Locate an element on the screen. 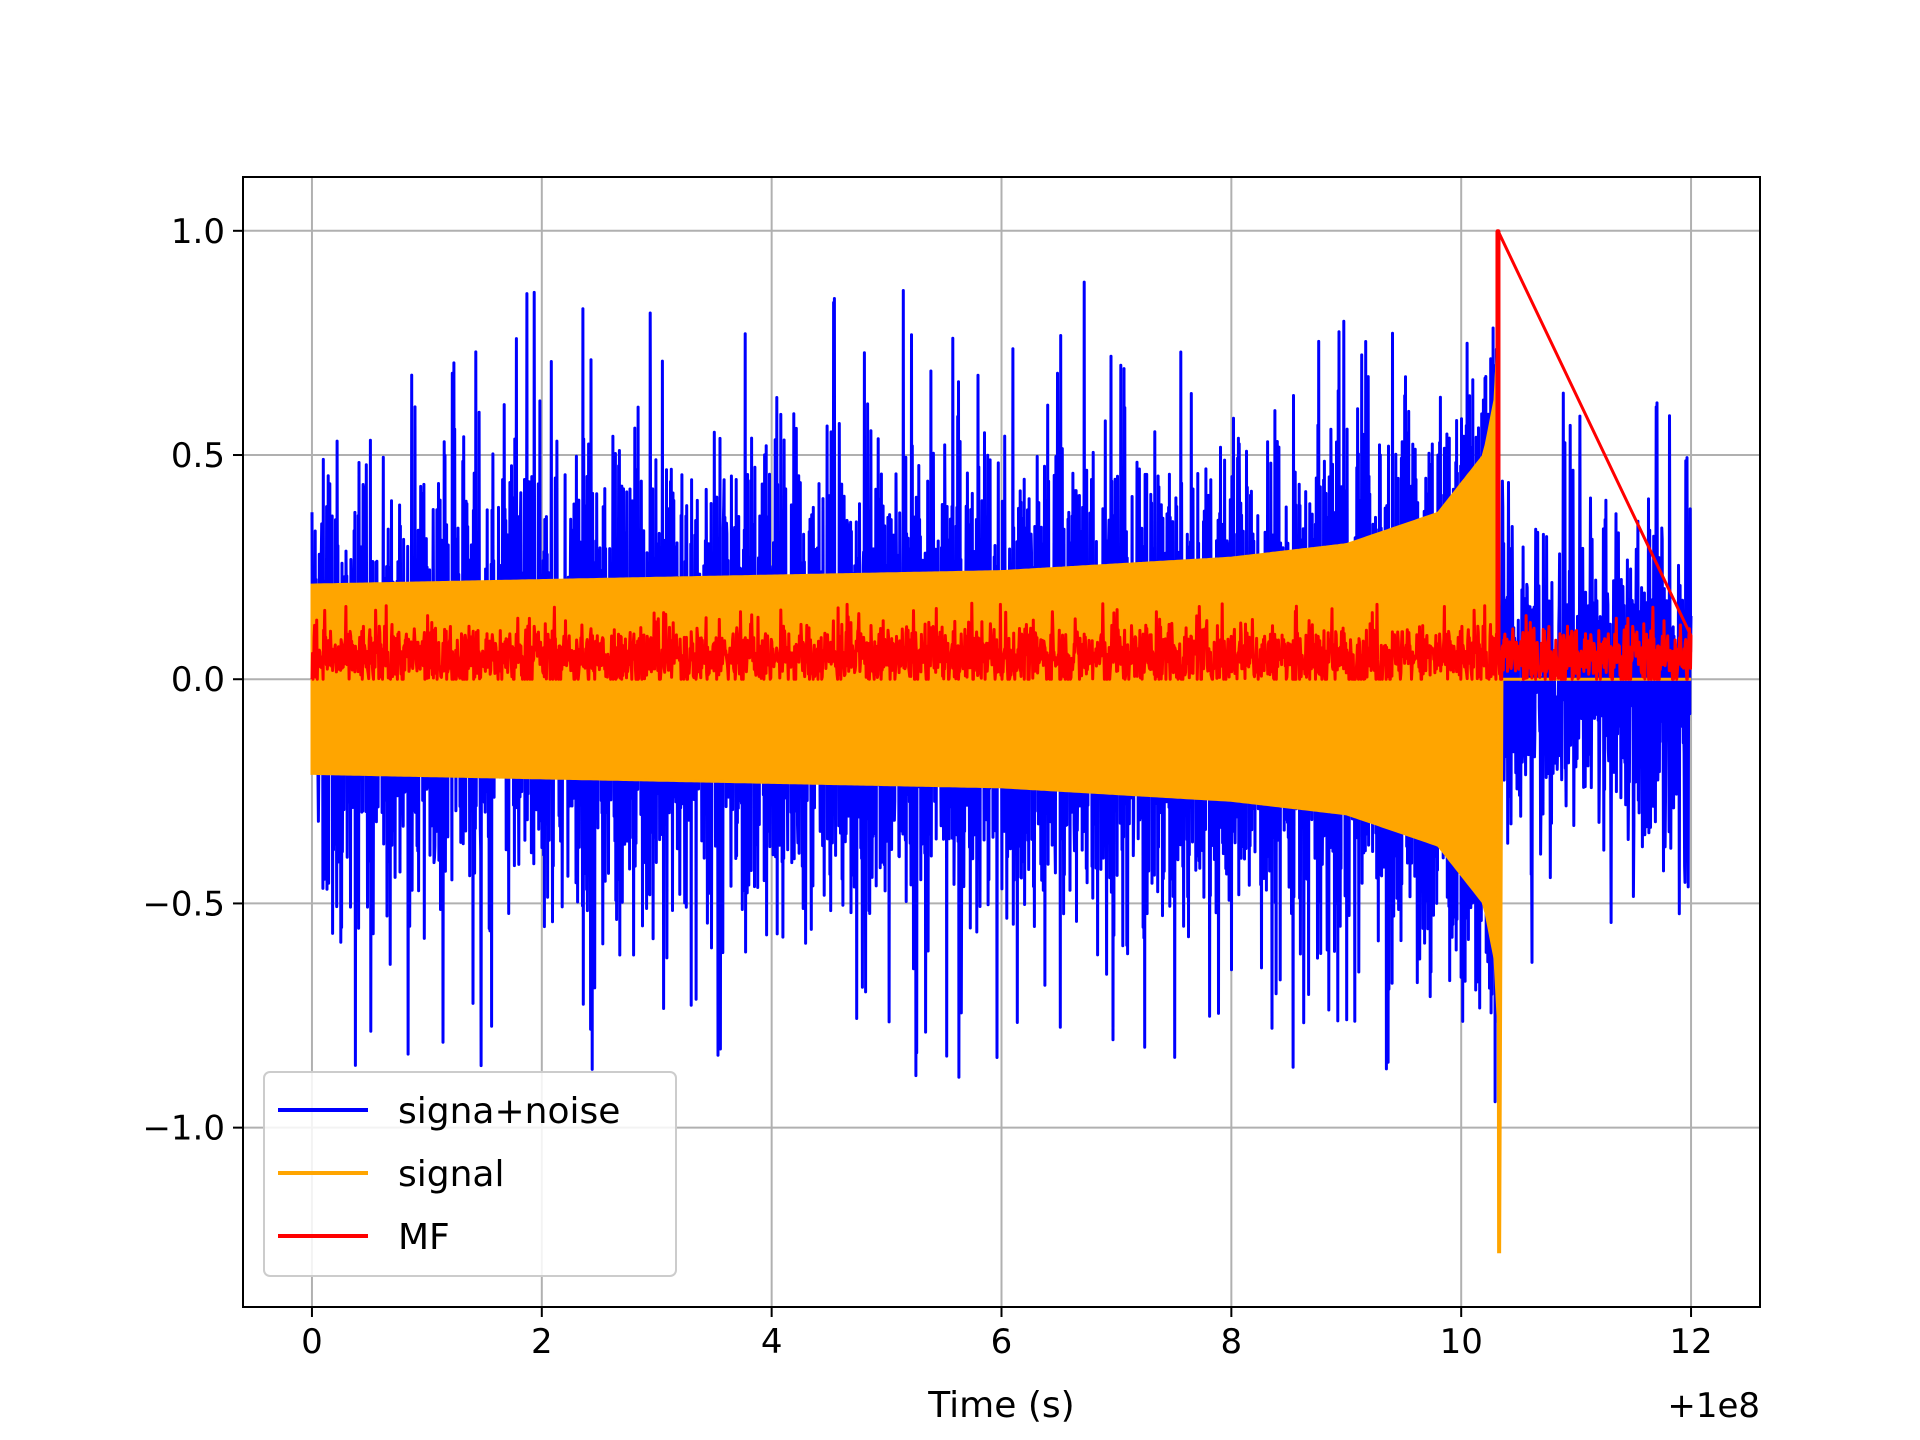 The height and width of the screenshot is (1440, 1920). y-tick-label: 0.5 is located at coordinates (198, 456).